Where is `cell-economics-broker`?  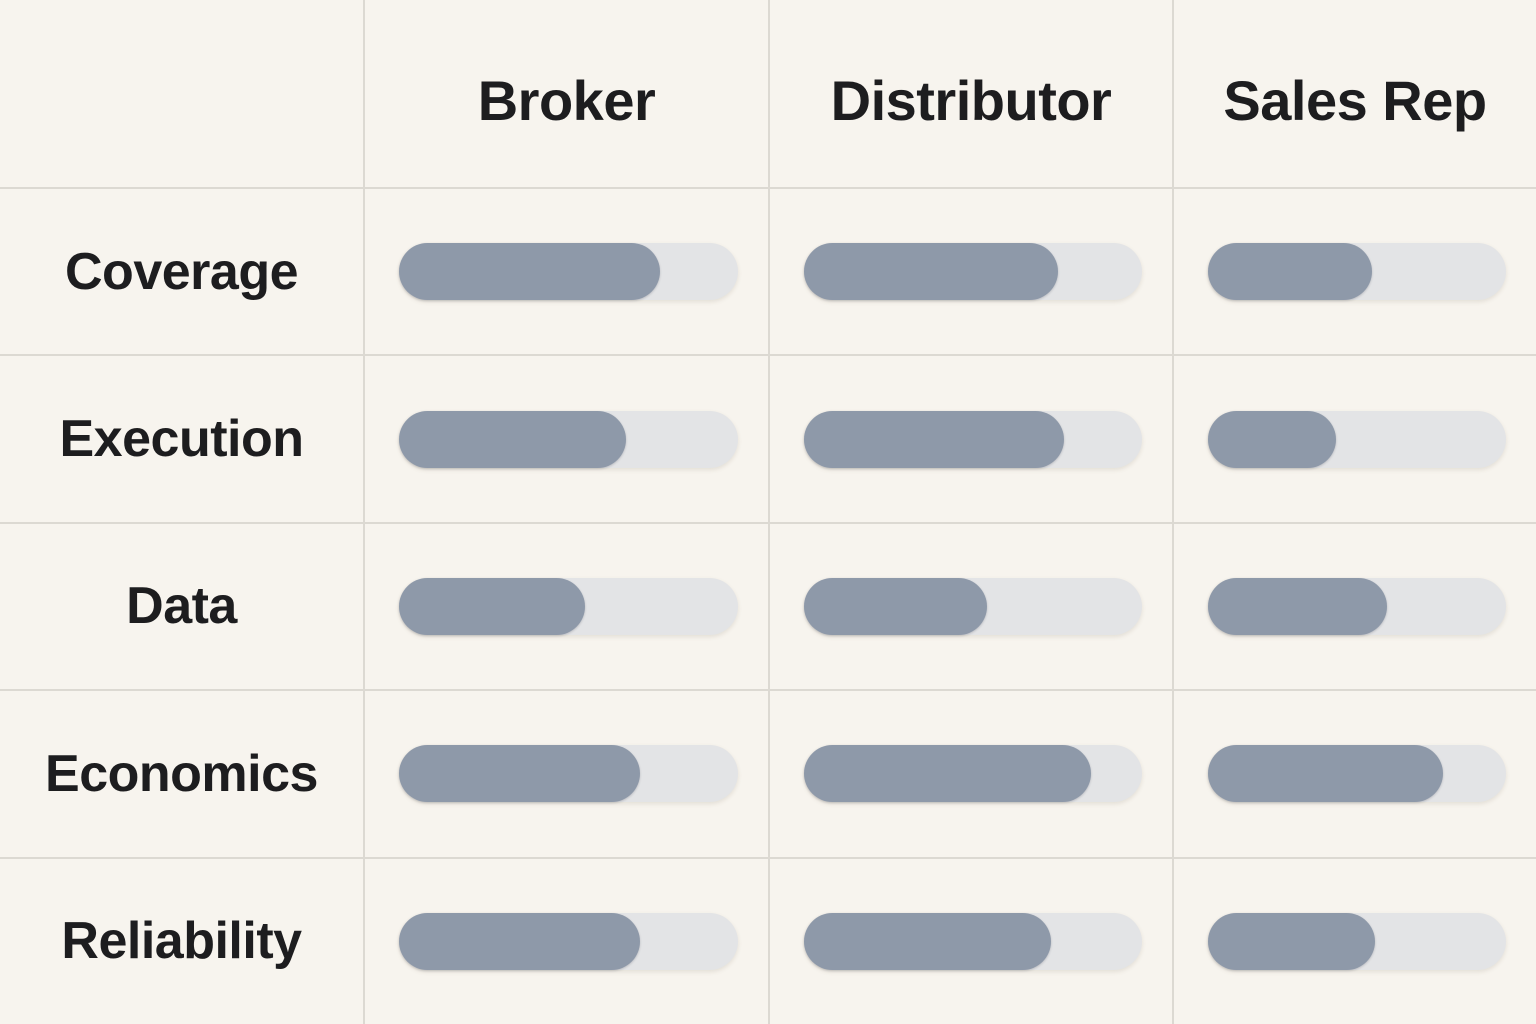 cell-economics-broker is located at coordinates (565, 773).